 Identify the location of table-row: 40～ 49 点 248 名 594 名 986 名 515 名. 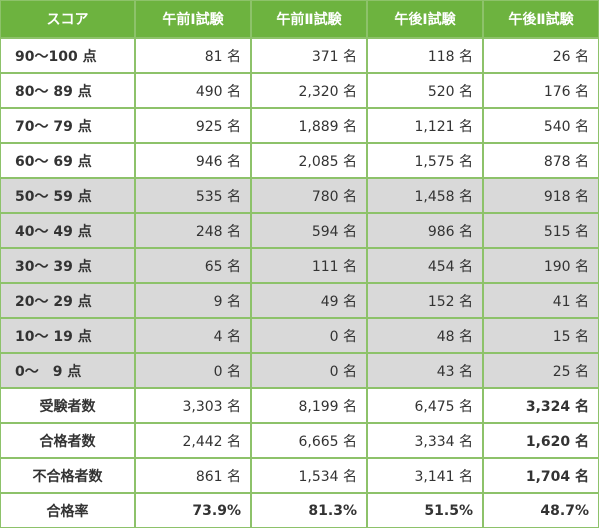
(299, 230).